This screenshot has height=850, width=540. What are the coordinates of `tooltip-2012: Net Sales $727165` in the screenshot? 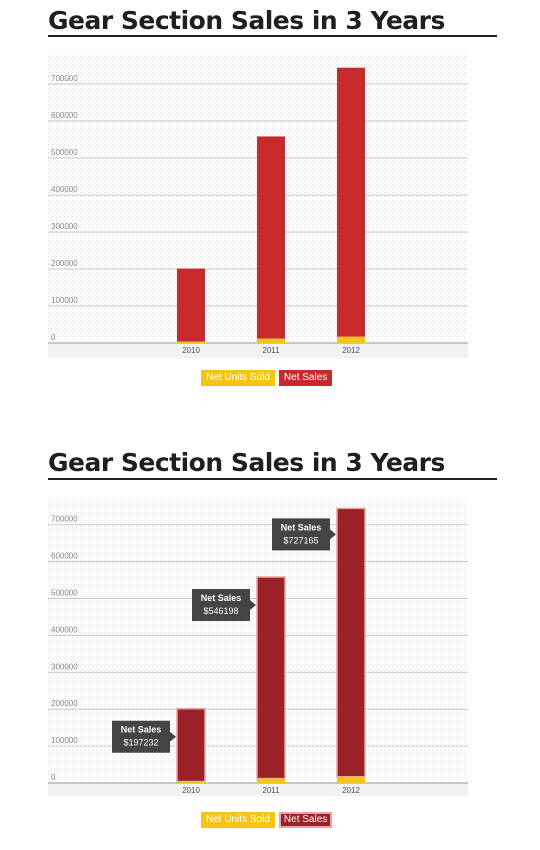 It's located at (304, 534).